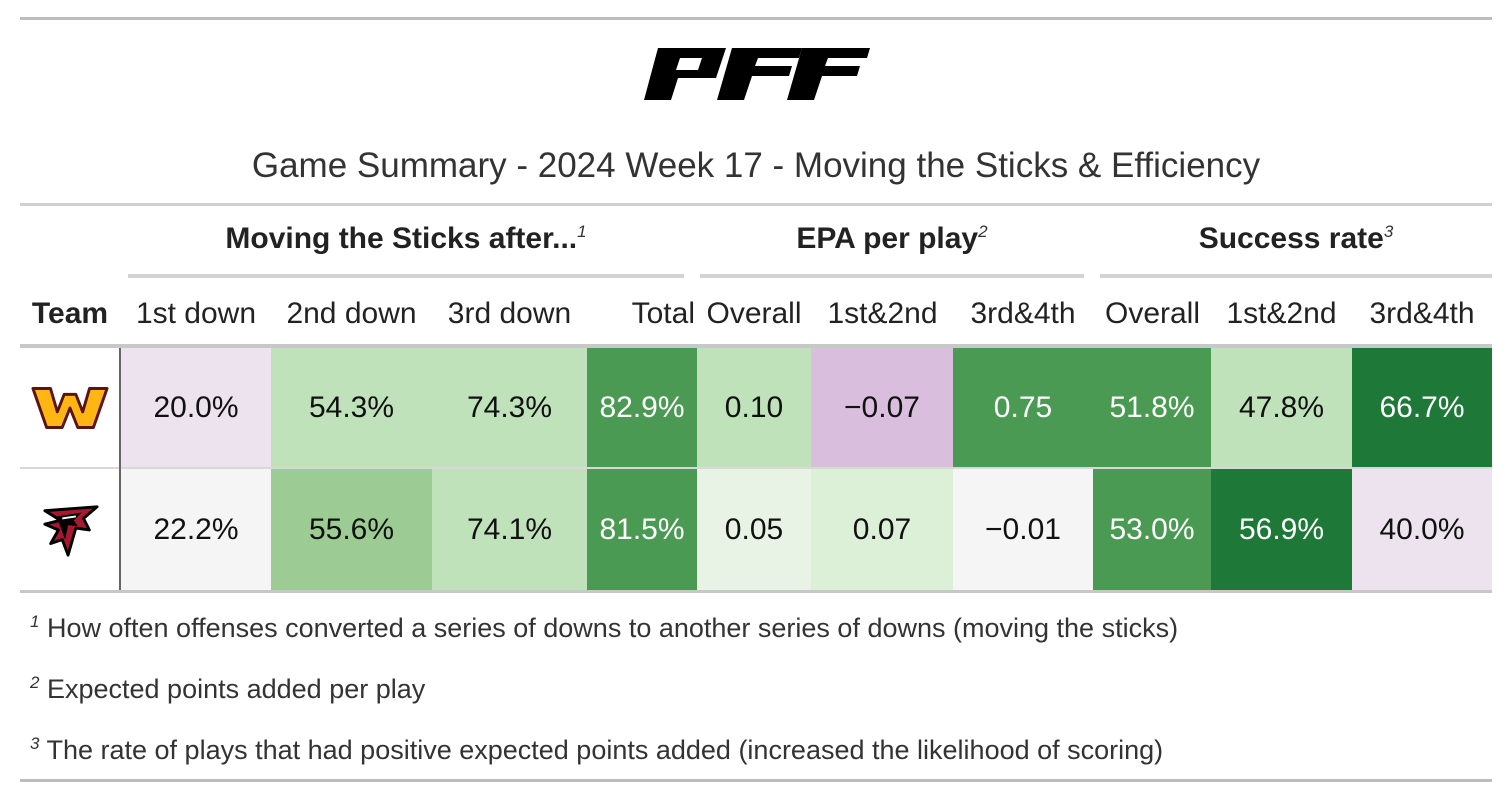 The image size is (1512, 800). I want to click on falcons-logo-icon, so click(71, 530).